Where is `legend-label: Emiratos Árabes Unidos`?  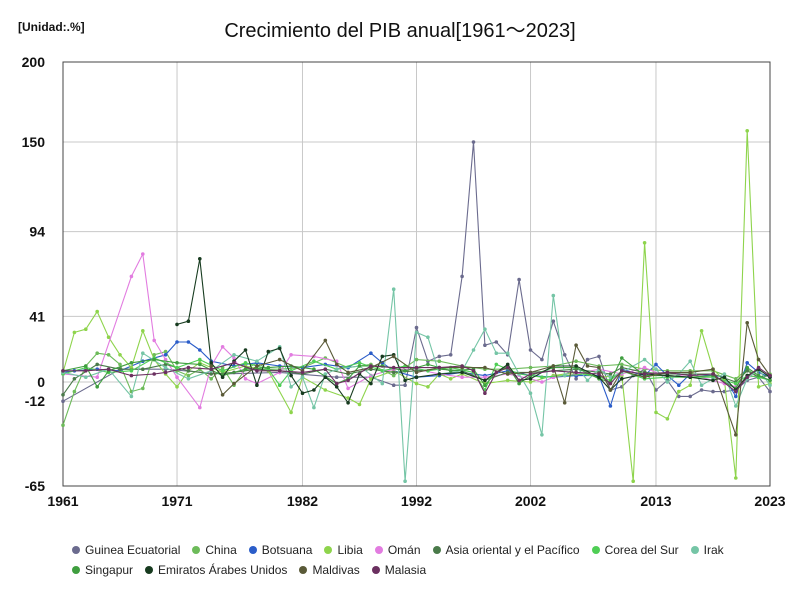
legend-label: Emiratos Árabes Unidos is located at coordinates (223, 570).